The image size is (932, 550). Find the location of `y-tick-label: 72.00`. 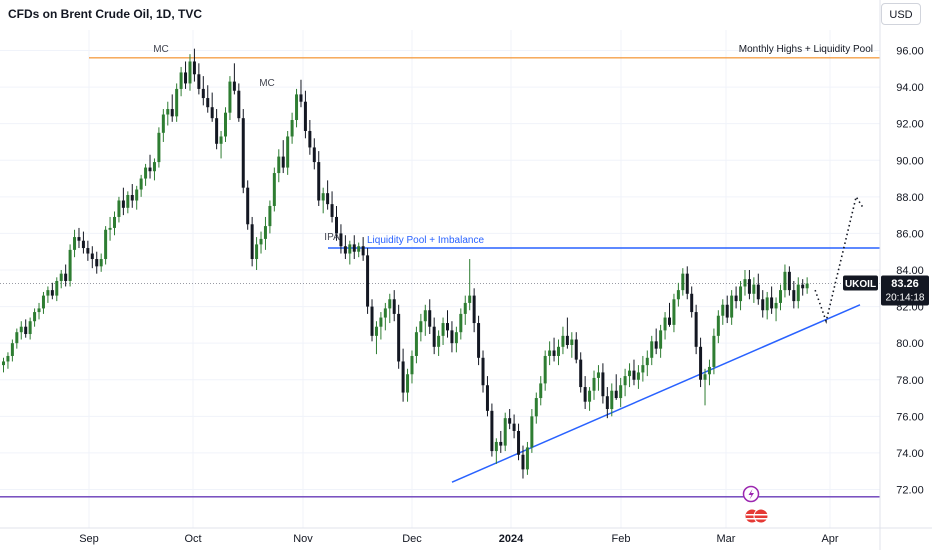

y-tick-label: 72.00 is located at coordinates (910, 491).